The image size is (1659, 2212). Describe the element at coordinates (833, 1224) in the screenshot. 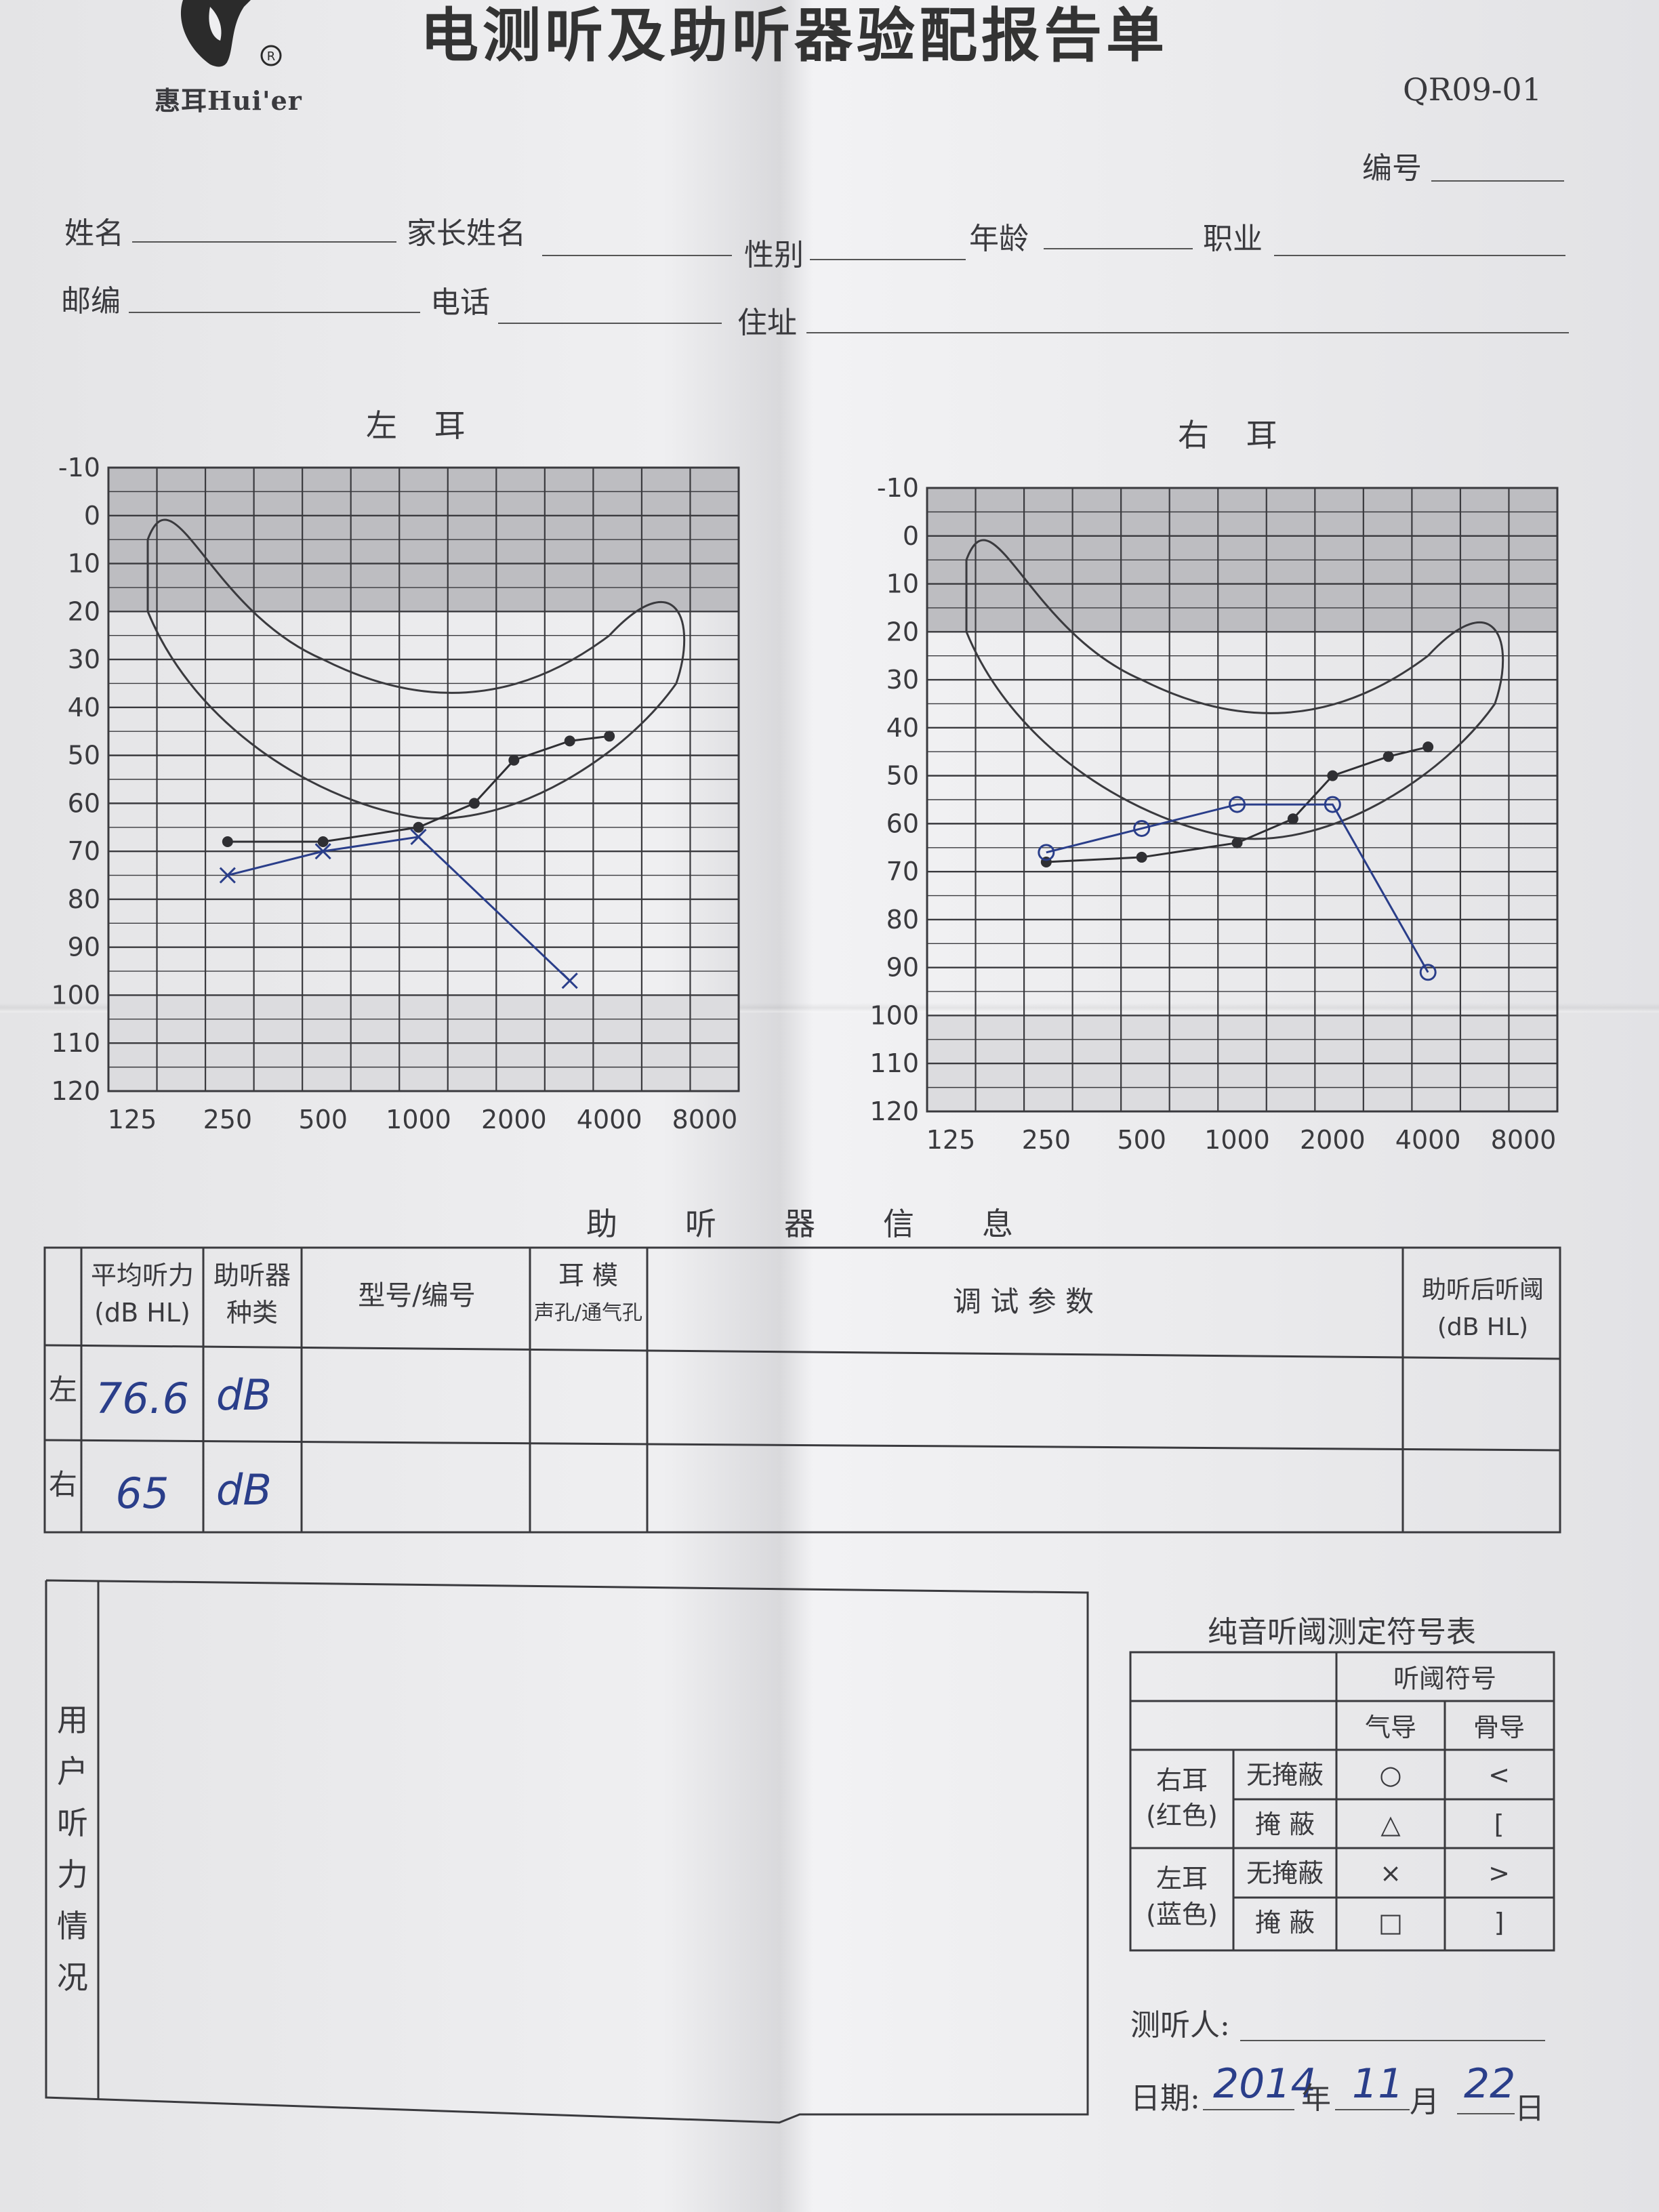

I see `hearing-aid-section-title: 助听器信息` at that location.